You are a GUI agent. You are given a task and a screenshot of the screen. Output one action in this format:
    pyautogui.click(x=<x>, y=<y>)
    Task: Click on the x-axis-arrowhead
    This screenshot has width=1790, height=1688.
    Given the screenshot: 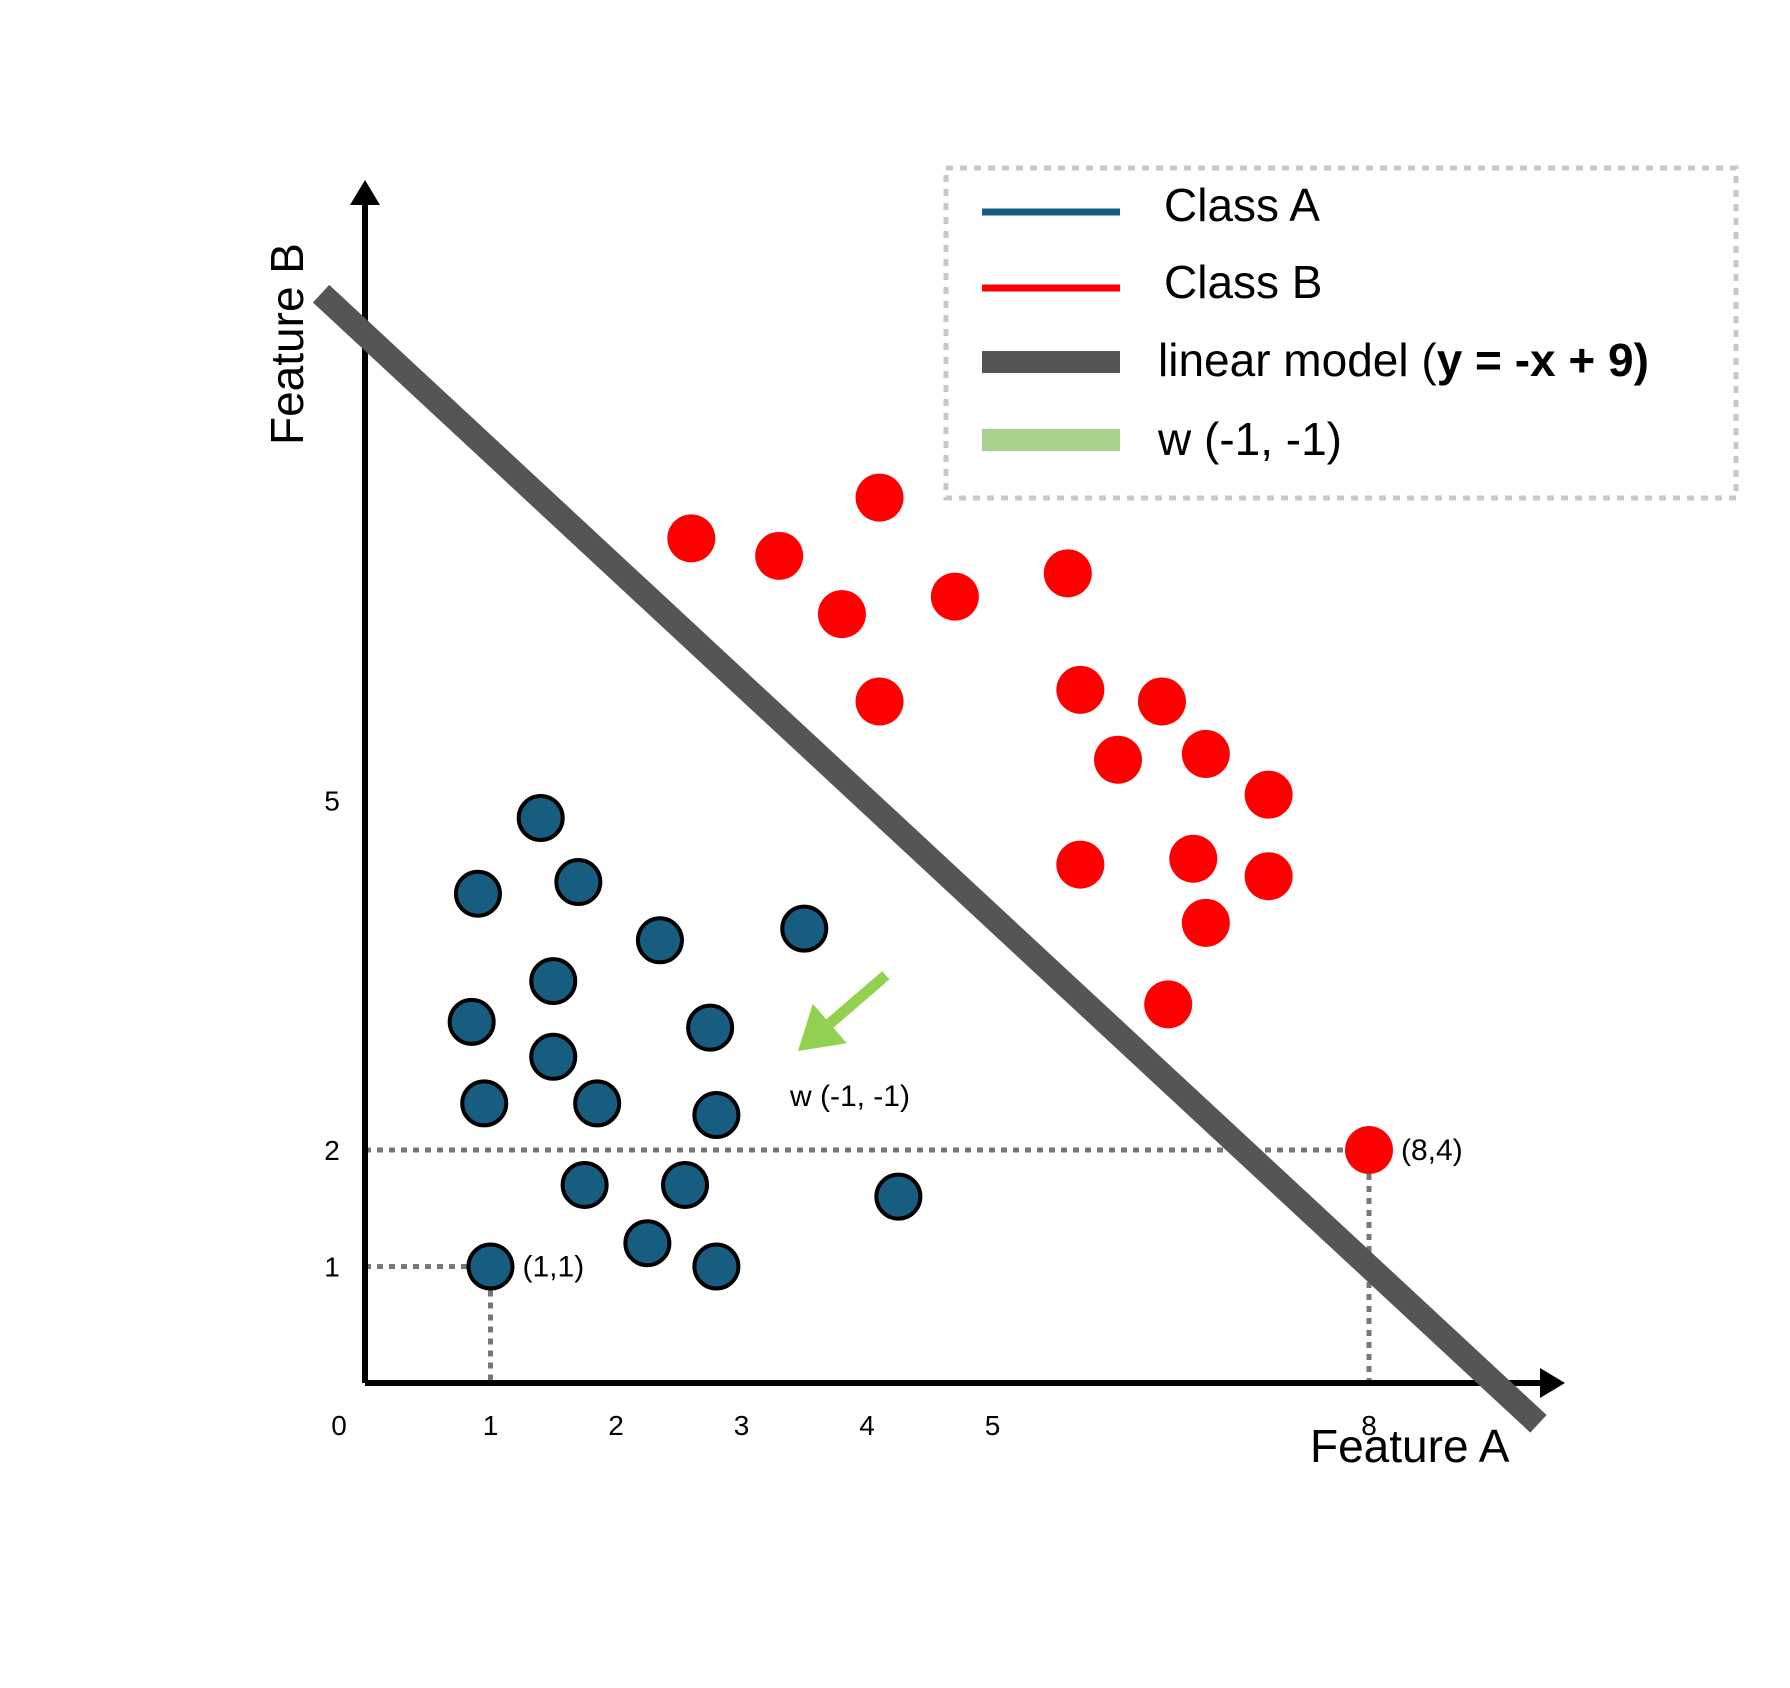 What is the action you would take?
    pyautogui.click(x=1552, y=1383)
    